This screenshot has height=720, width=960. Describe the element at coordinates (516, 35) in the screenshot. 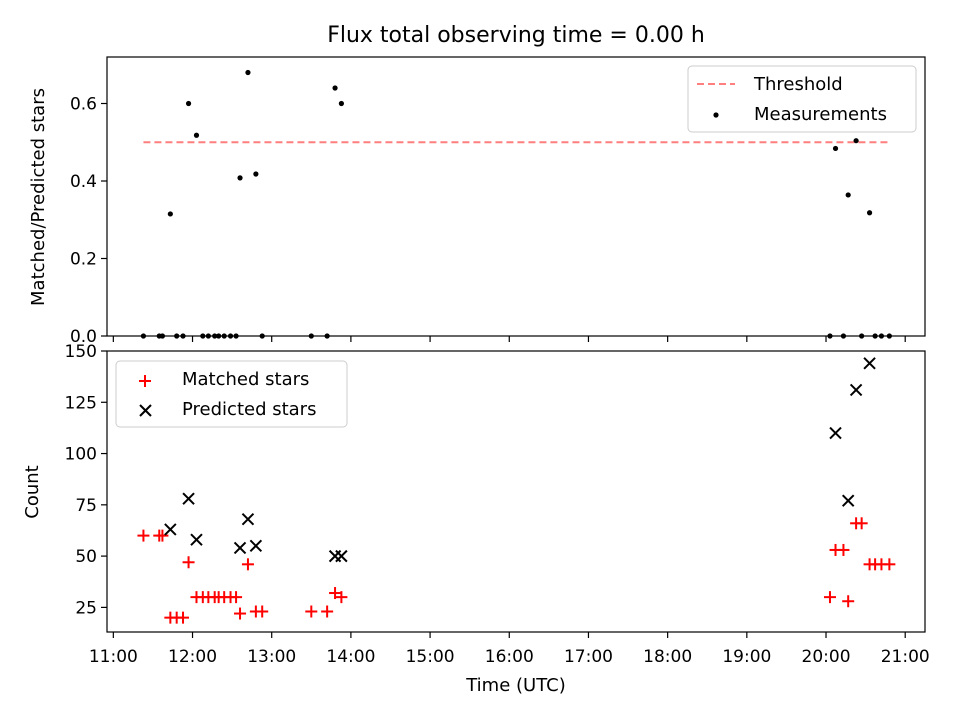

I see `top-chart-title: Flux total observing time = 0.00 h` at that location.